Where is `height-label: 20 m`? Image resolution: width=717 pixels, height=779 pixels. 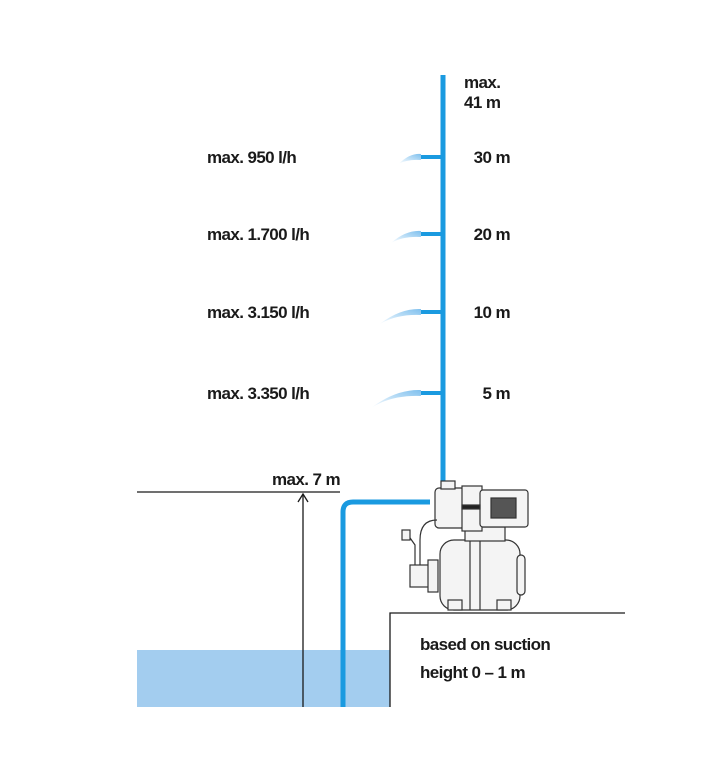
height-label: 20 m is located at coordinates (492, 234).